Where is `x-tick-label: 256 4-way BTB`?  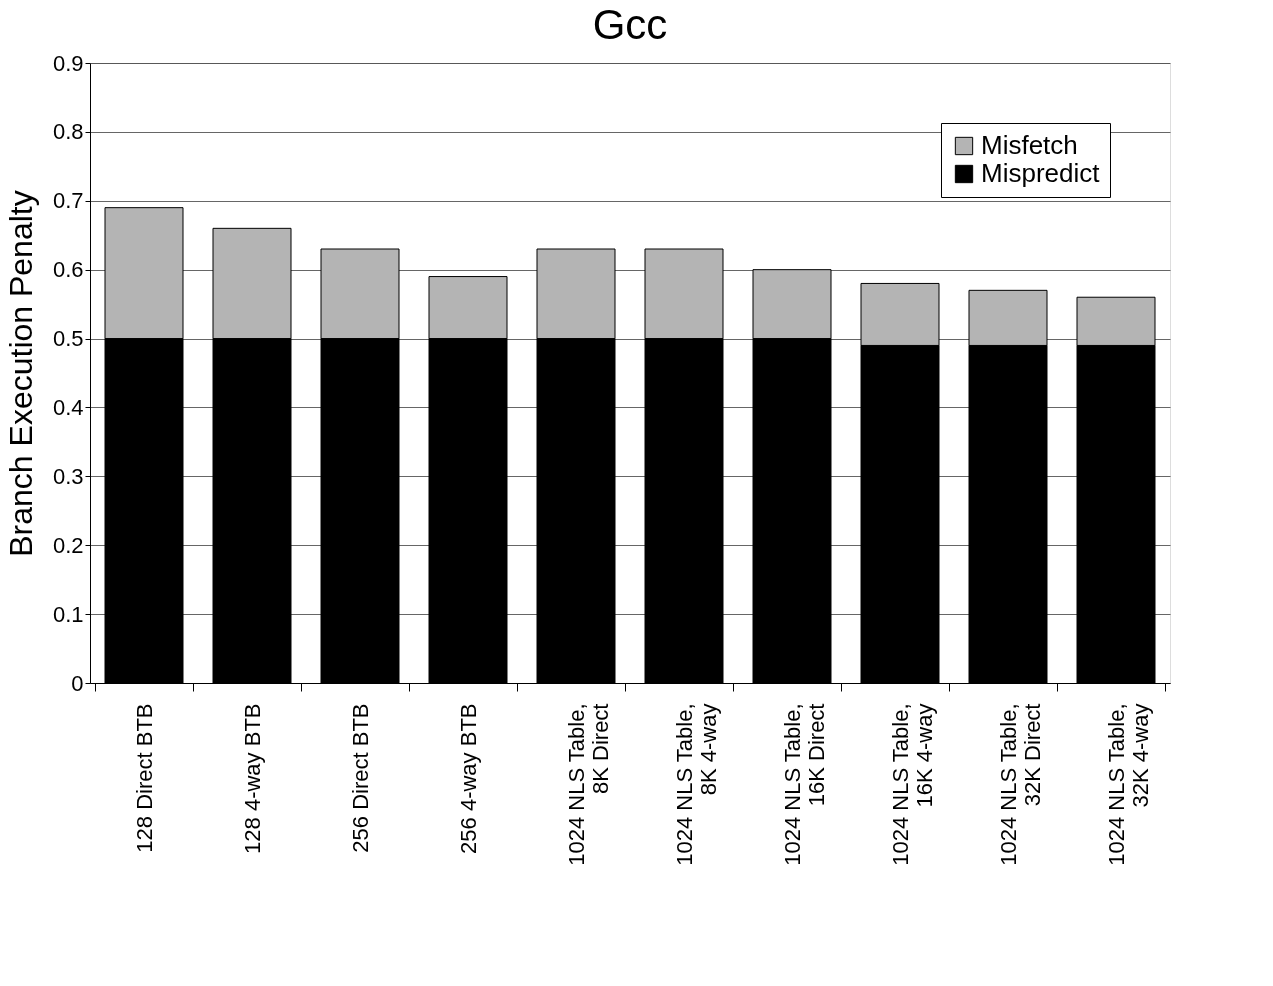 x-tick-label: 256 4-way BTB is located at coordinates (468, 778).